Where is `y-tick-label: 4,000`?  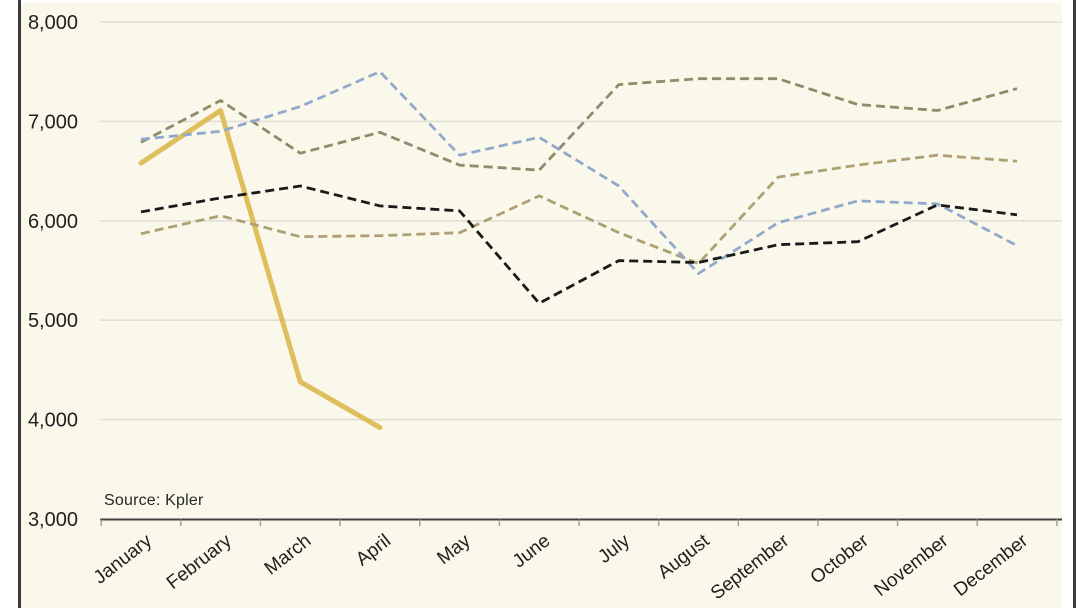 y-tick-label: 4,000 is located at coordinates (53, 421).